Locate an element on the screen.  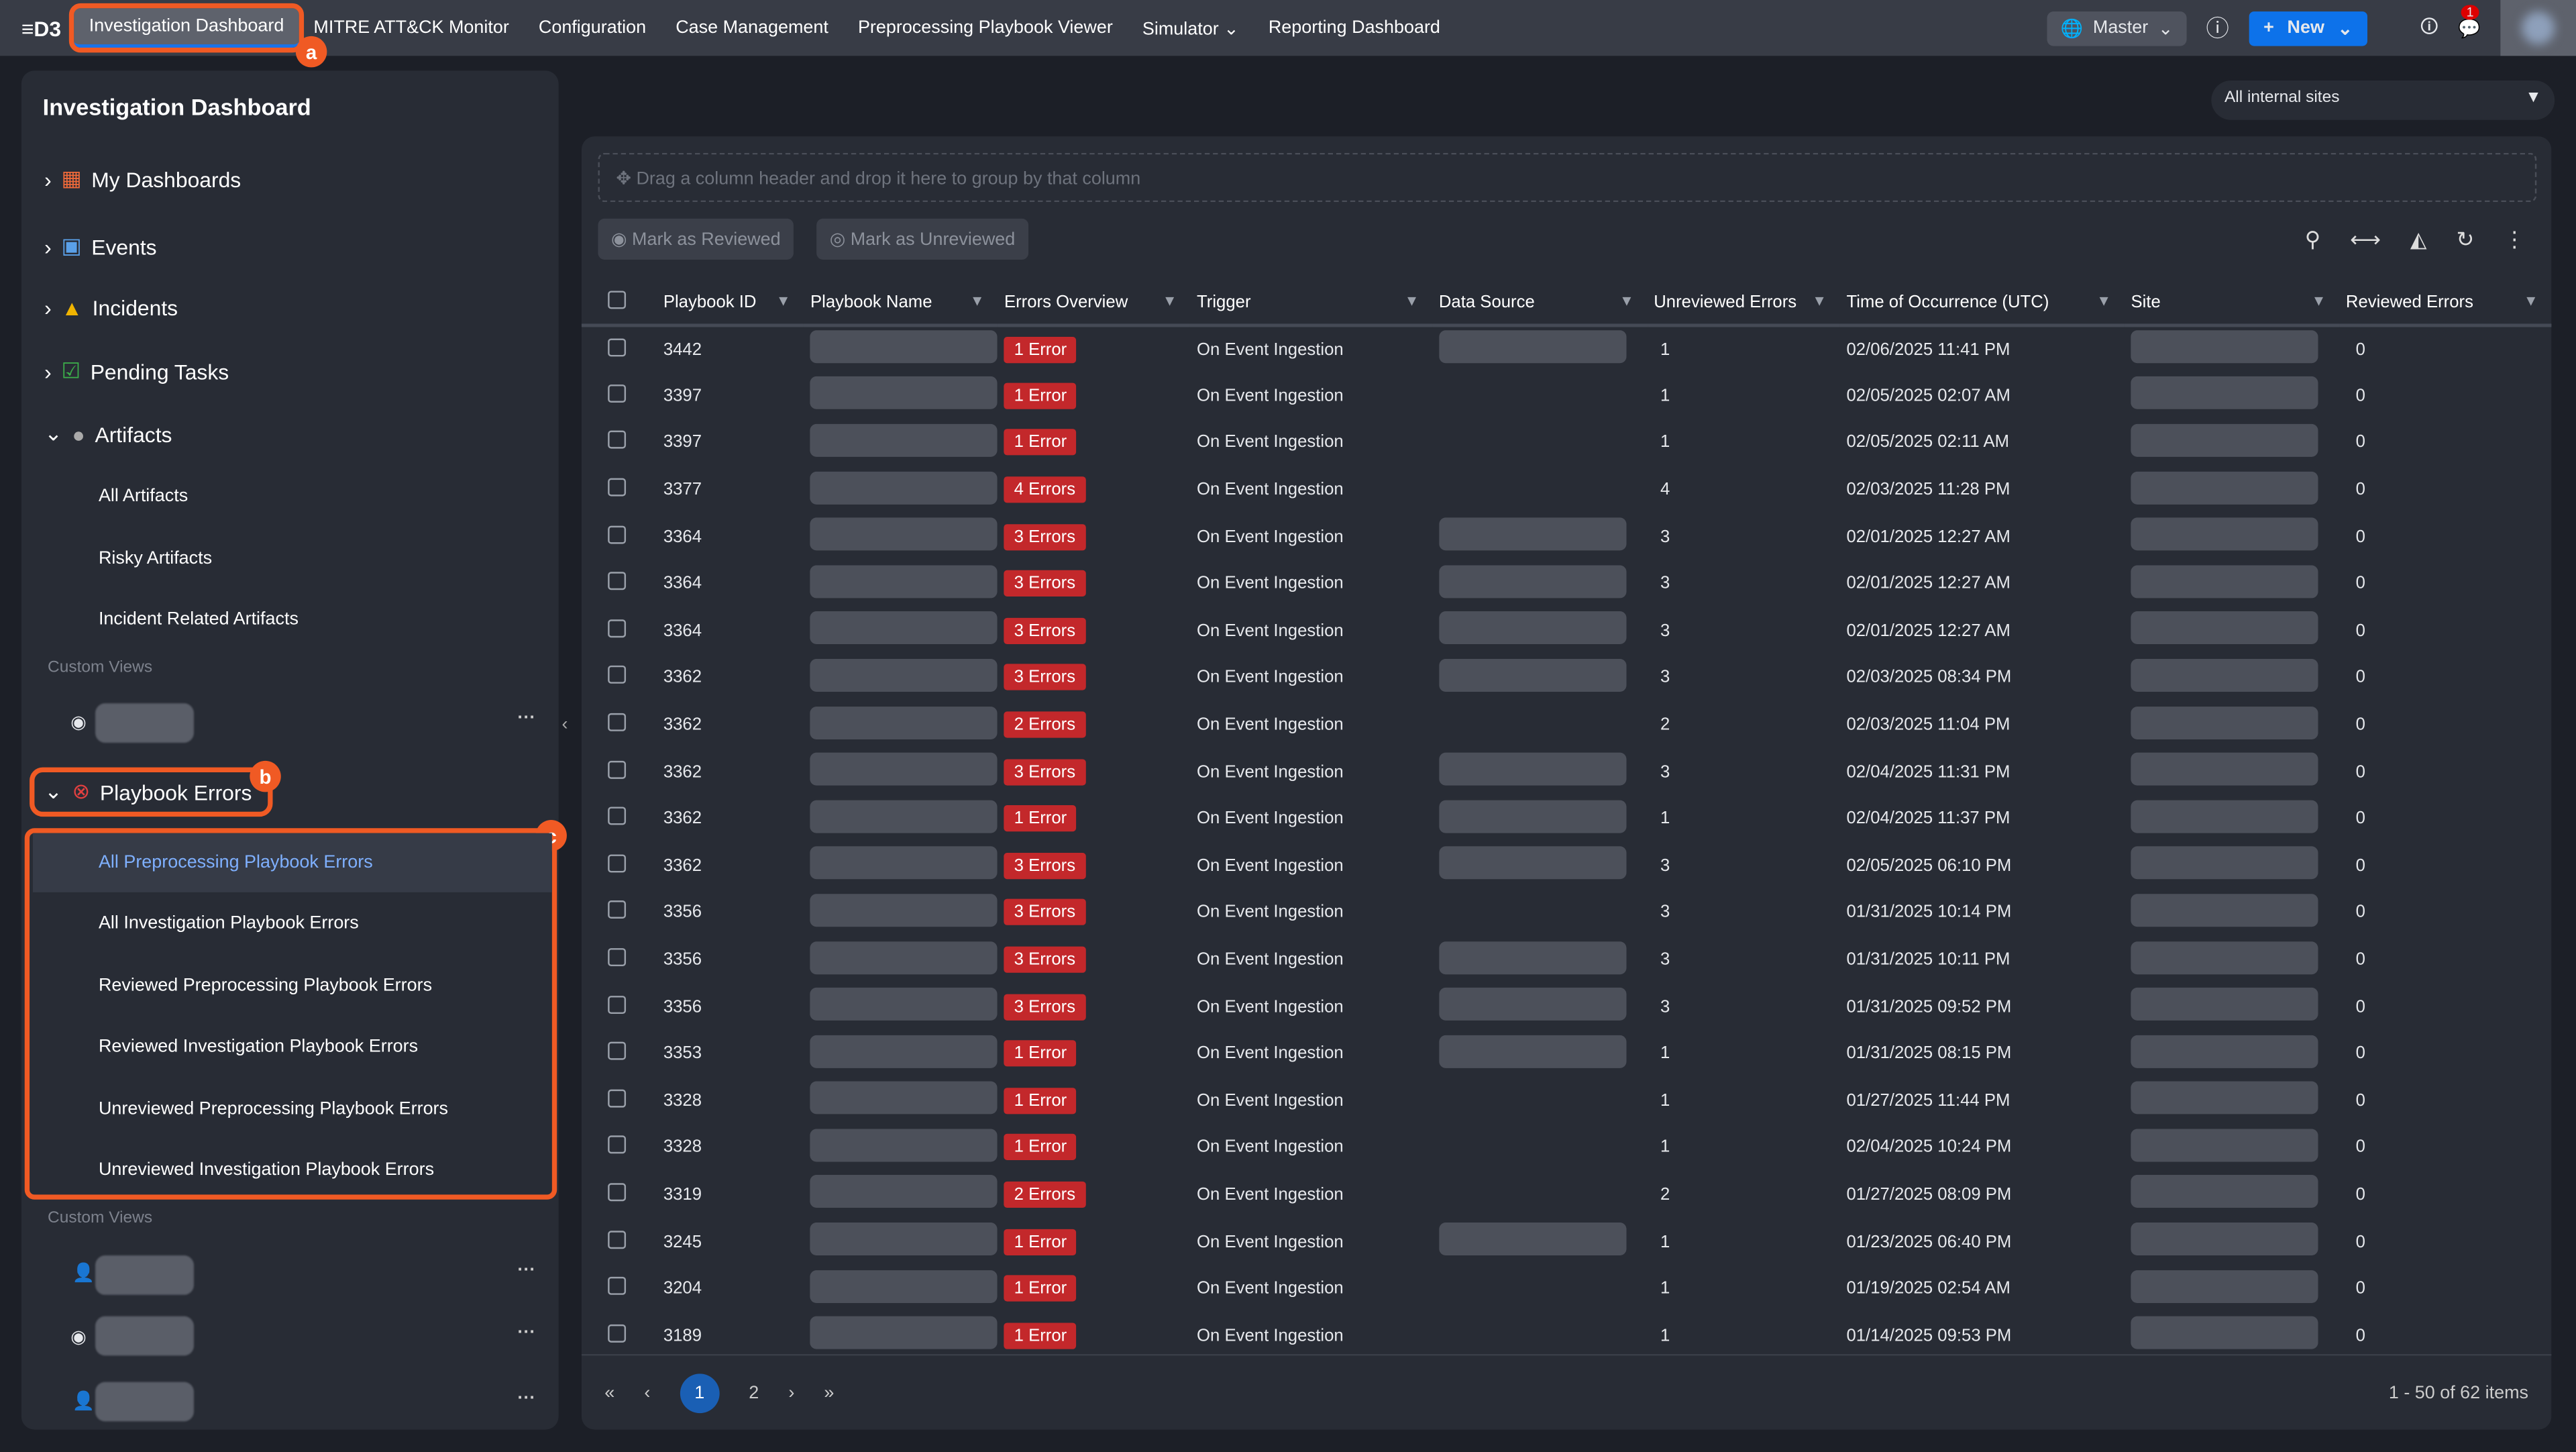
info-icon: ⓘ is located at coordinates (2217, 29).